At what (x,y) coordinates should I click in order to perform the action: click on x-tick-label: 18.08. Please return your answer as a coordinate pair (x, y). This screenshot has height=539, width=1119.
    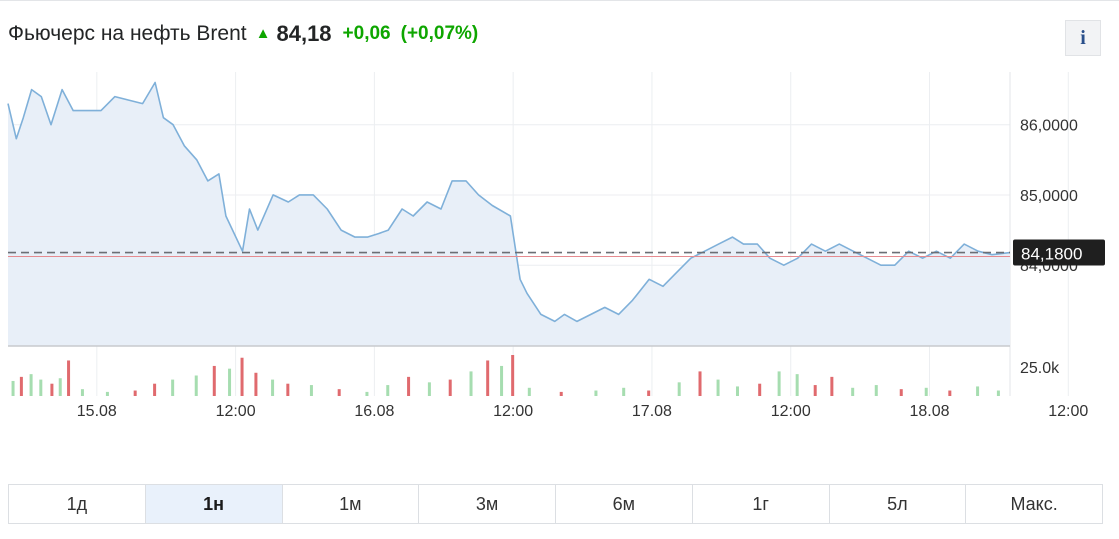
    Looking at the image, I should click on (929, 411).